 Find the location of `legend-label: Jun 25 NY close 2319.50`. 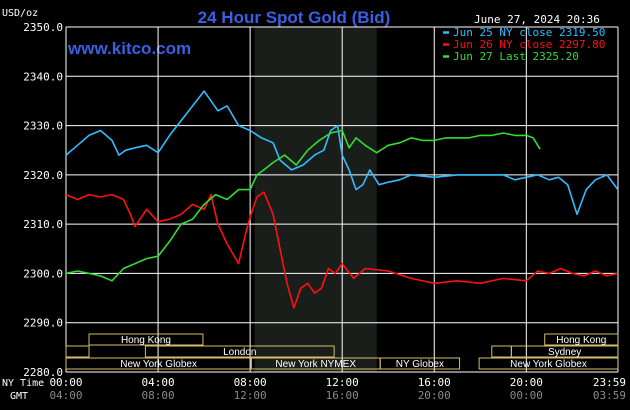

legend-label: Jun 25 NY close 2319.50 is located at coordinates (529, 32).